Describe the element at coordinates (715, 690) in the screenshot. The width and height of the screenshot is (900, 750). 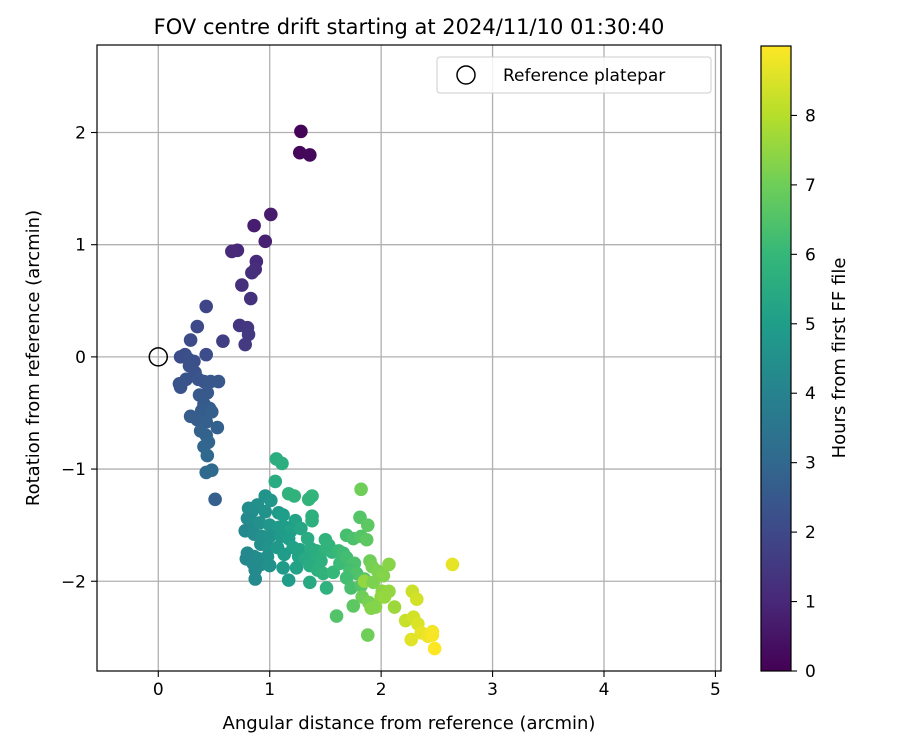
I see `x-tick-label: 5` at that location.